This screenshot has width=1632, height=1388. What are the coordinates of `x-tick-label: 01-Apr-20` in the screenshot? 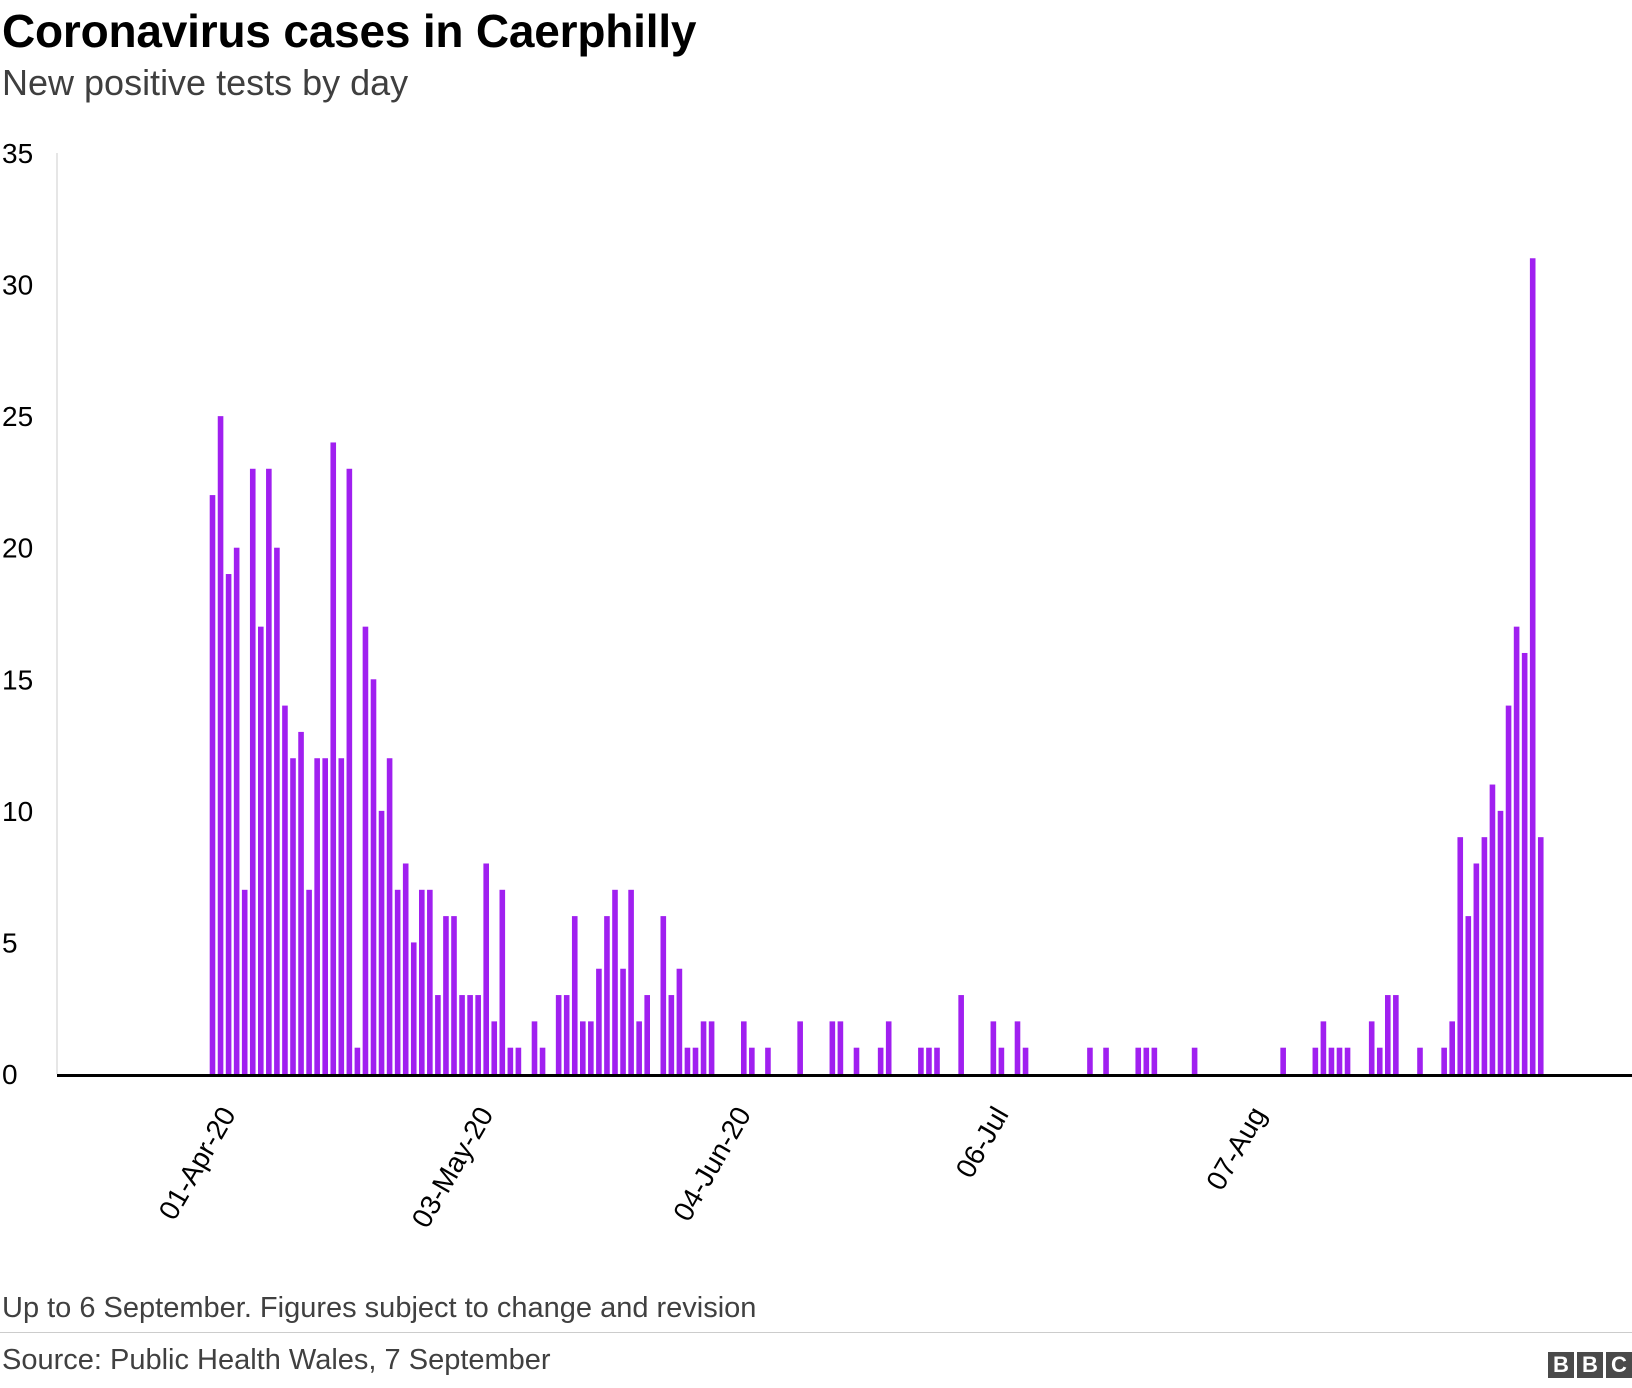 It's located at (197, 1163).